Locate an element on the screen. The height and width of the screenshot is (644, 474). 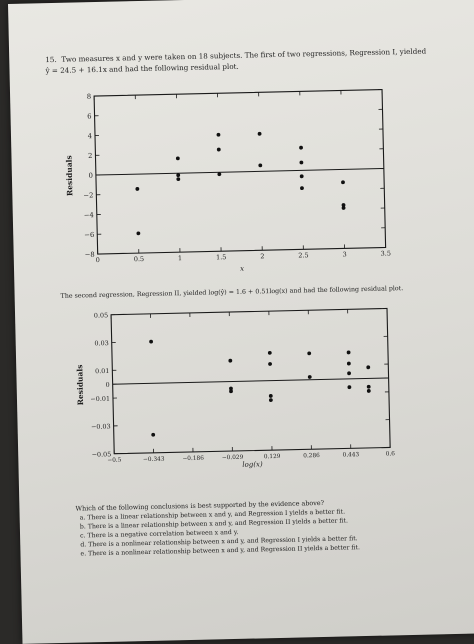
x-tick-label: 0 is located at coordinates (98, 260).